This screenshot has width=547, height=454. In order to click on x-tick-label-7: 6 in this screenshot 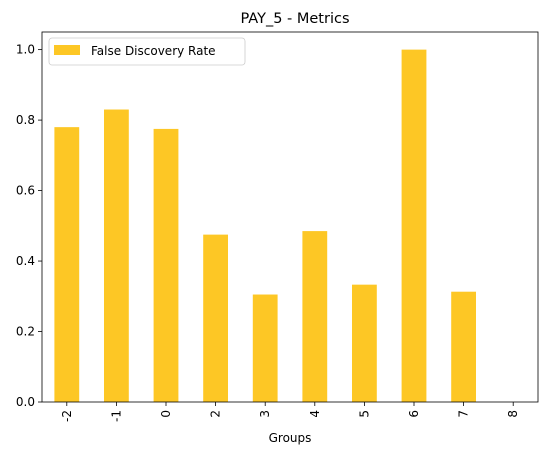, I will do `click(414, 414)`.